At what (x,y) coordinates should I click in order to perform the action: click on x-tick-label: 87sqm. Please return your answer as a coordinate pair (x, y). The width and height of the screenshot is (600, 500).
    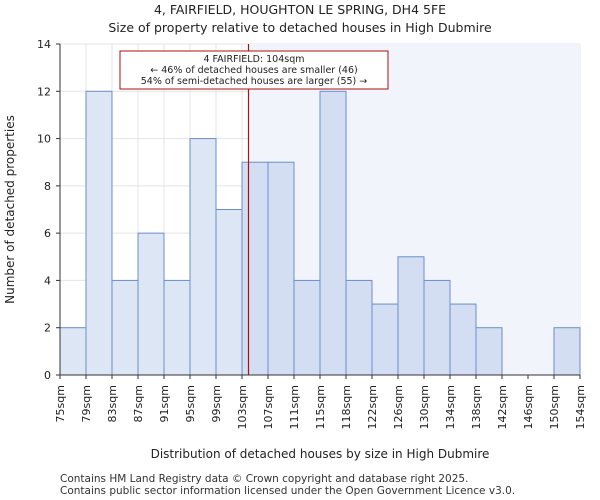
    Looking at the image, I should click on (138, 403).